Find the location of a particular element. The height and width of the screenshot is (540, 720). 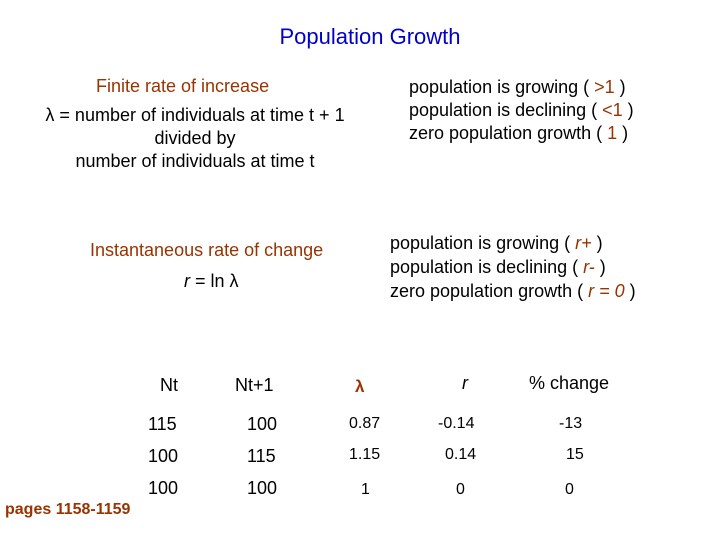

header-lambda: λ is located at coordinates (360, 386).